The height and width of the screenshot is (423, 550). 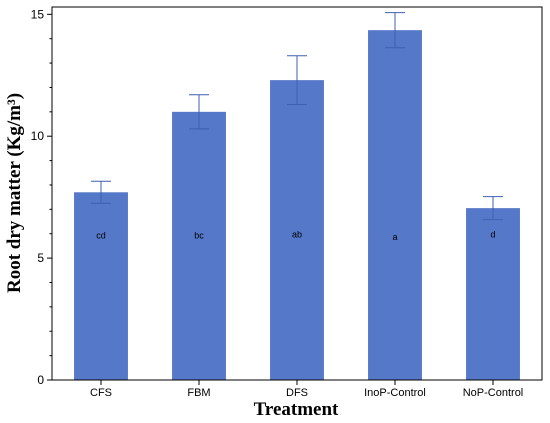 I want to click on x-axis-title: Treatment, so click(x=296, y=409).